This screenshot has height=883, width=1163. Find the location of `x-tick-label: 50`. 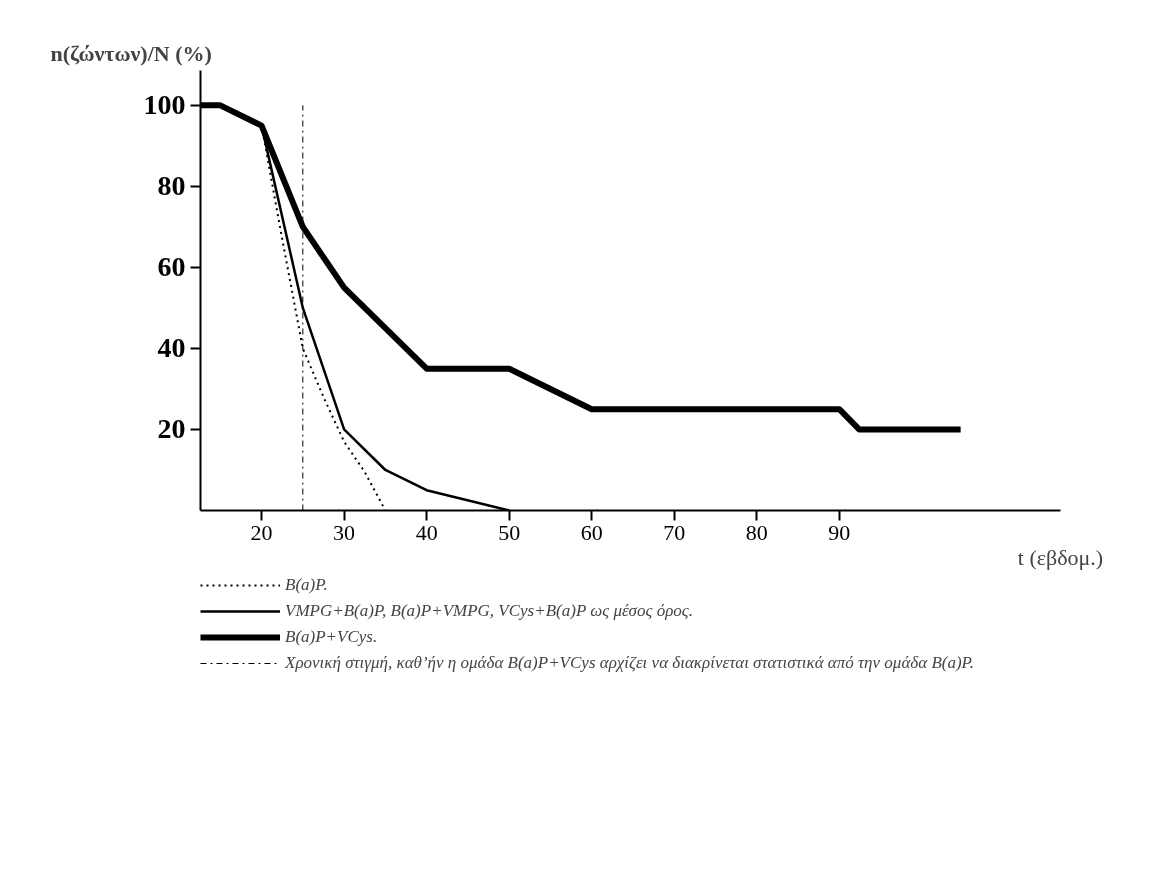

x-tick-label: 50 is located at coordinates (509, 532).